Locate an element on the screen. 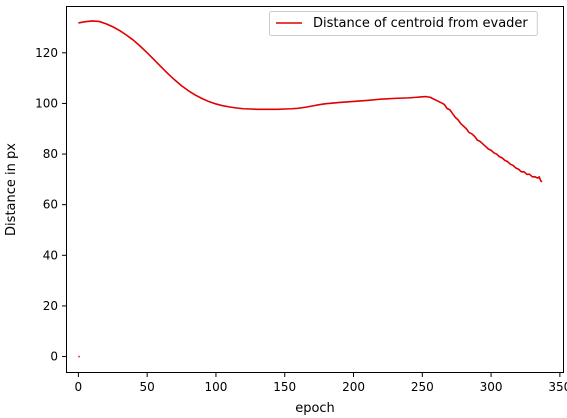 This screenshot has width=567, height=418. y-tick-label: 120 is located at coordinates (46, 53).